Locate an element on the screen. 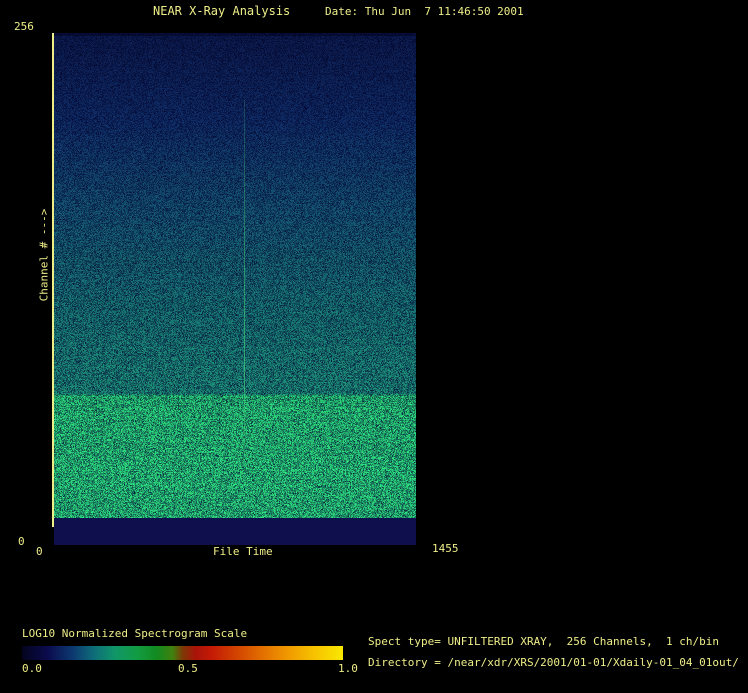 The image size is (748, 693). x-axis-min-label: 0 is located at coordinates (39, 551).